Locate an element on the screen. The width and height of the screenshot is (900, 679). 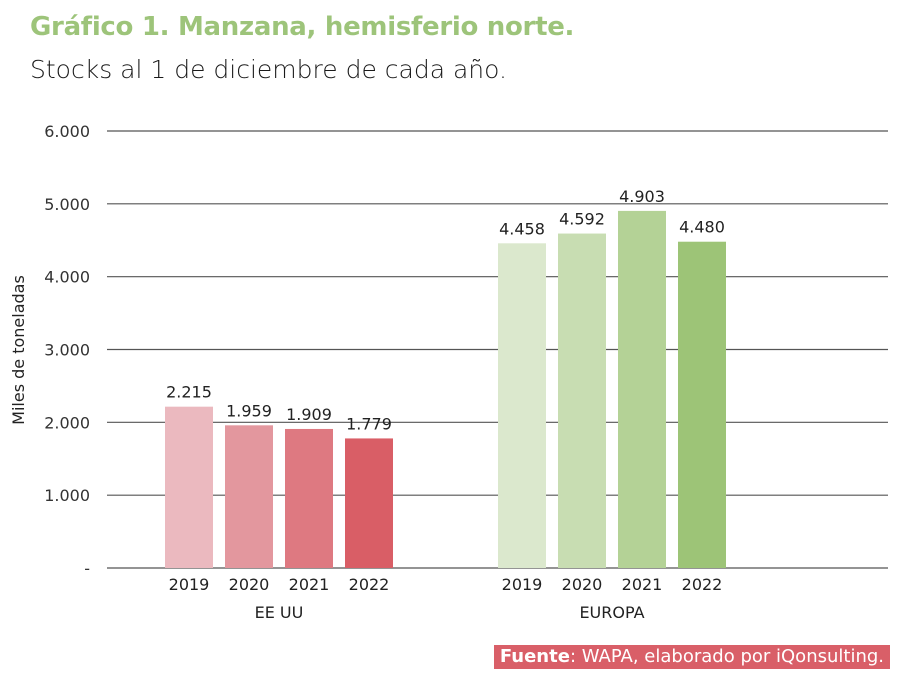
y-tick-label: 2.000 is located at coordinates (67, 422).